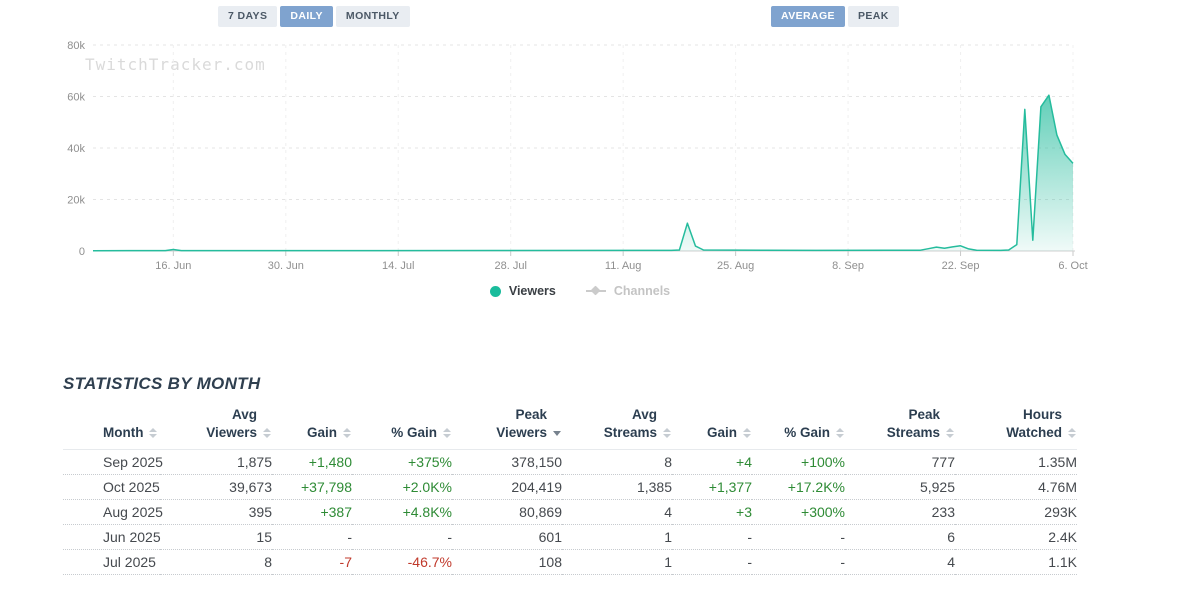 Image resolution: width=1200 pixels, height=608 pixels. Describe the element at coordinates (162, 383) in the screenshot. I see `stats-title: STATISTICS BY MONTH` at that location.